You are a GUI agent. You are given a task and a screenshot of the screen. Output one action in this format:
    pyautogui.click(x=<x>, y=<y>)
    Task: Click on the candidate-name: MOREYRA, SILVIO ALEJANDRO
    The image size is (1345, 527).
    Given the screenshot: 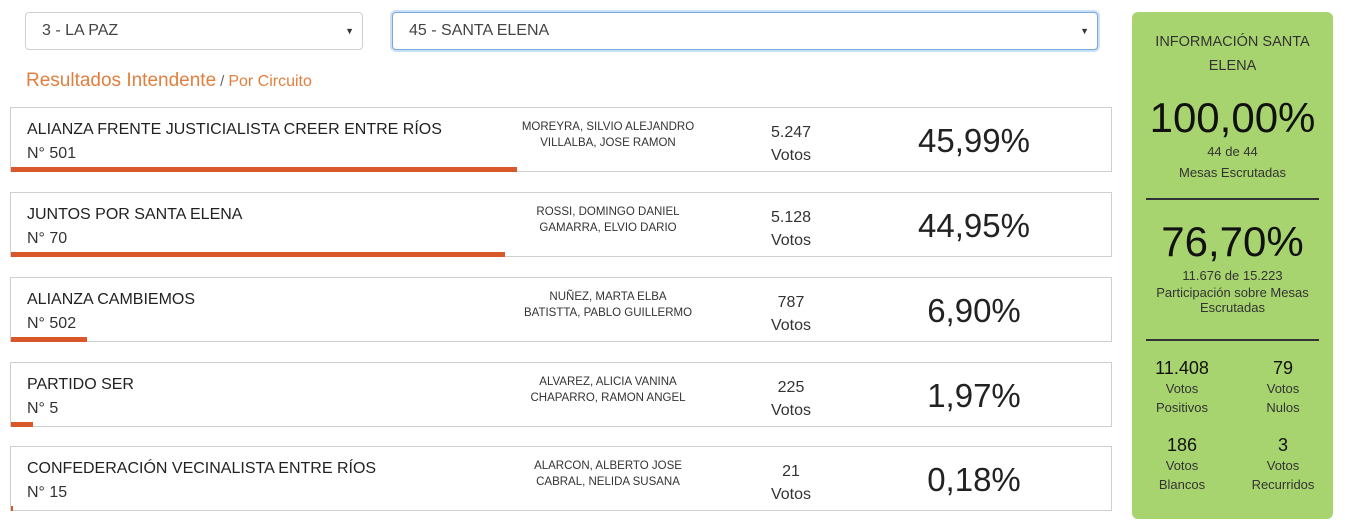 What is the action you would take?
    pyautogui.click(x=608, y=127)
    